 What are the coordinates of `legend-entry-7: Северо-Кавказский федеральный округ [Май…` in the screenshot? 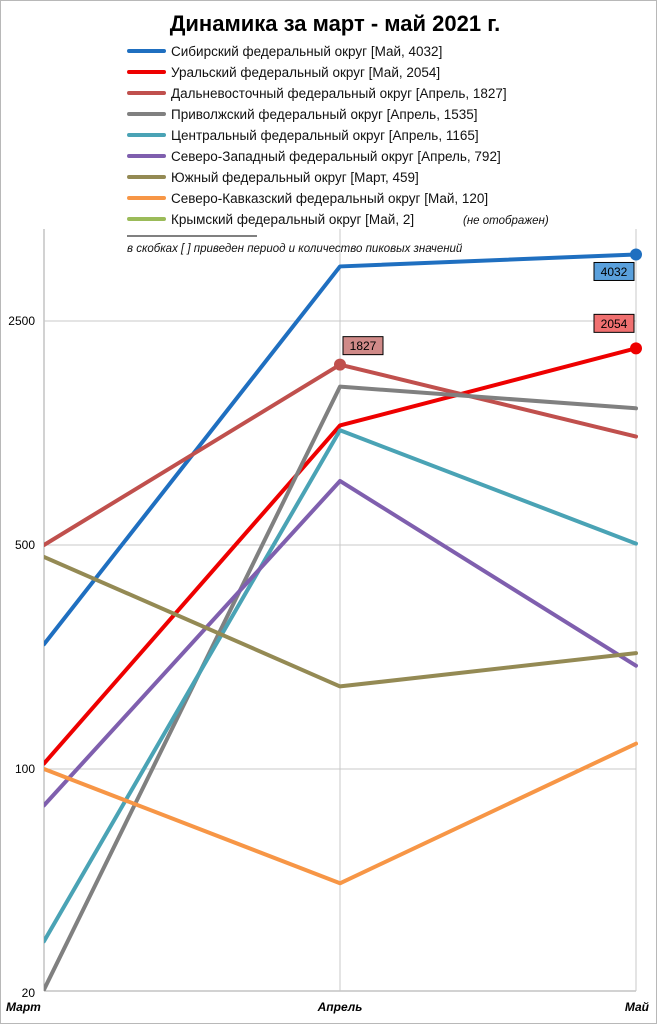 It's located at (329, 198).